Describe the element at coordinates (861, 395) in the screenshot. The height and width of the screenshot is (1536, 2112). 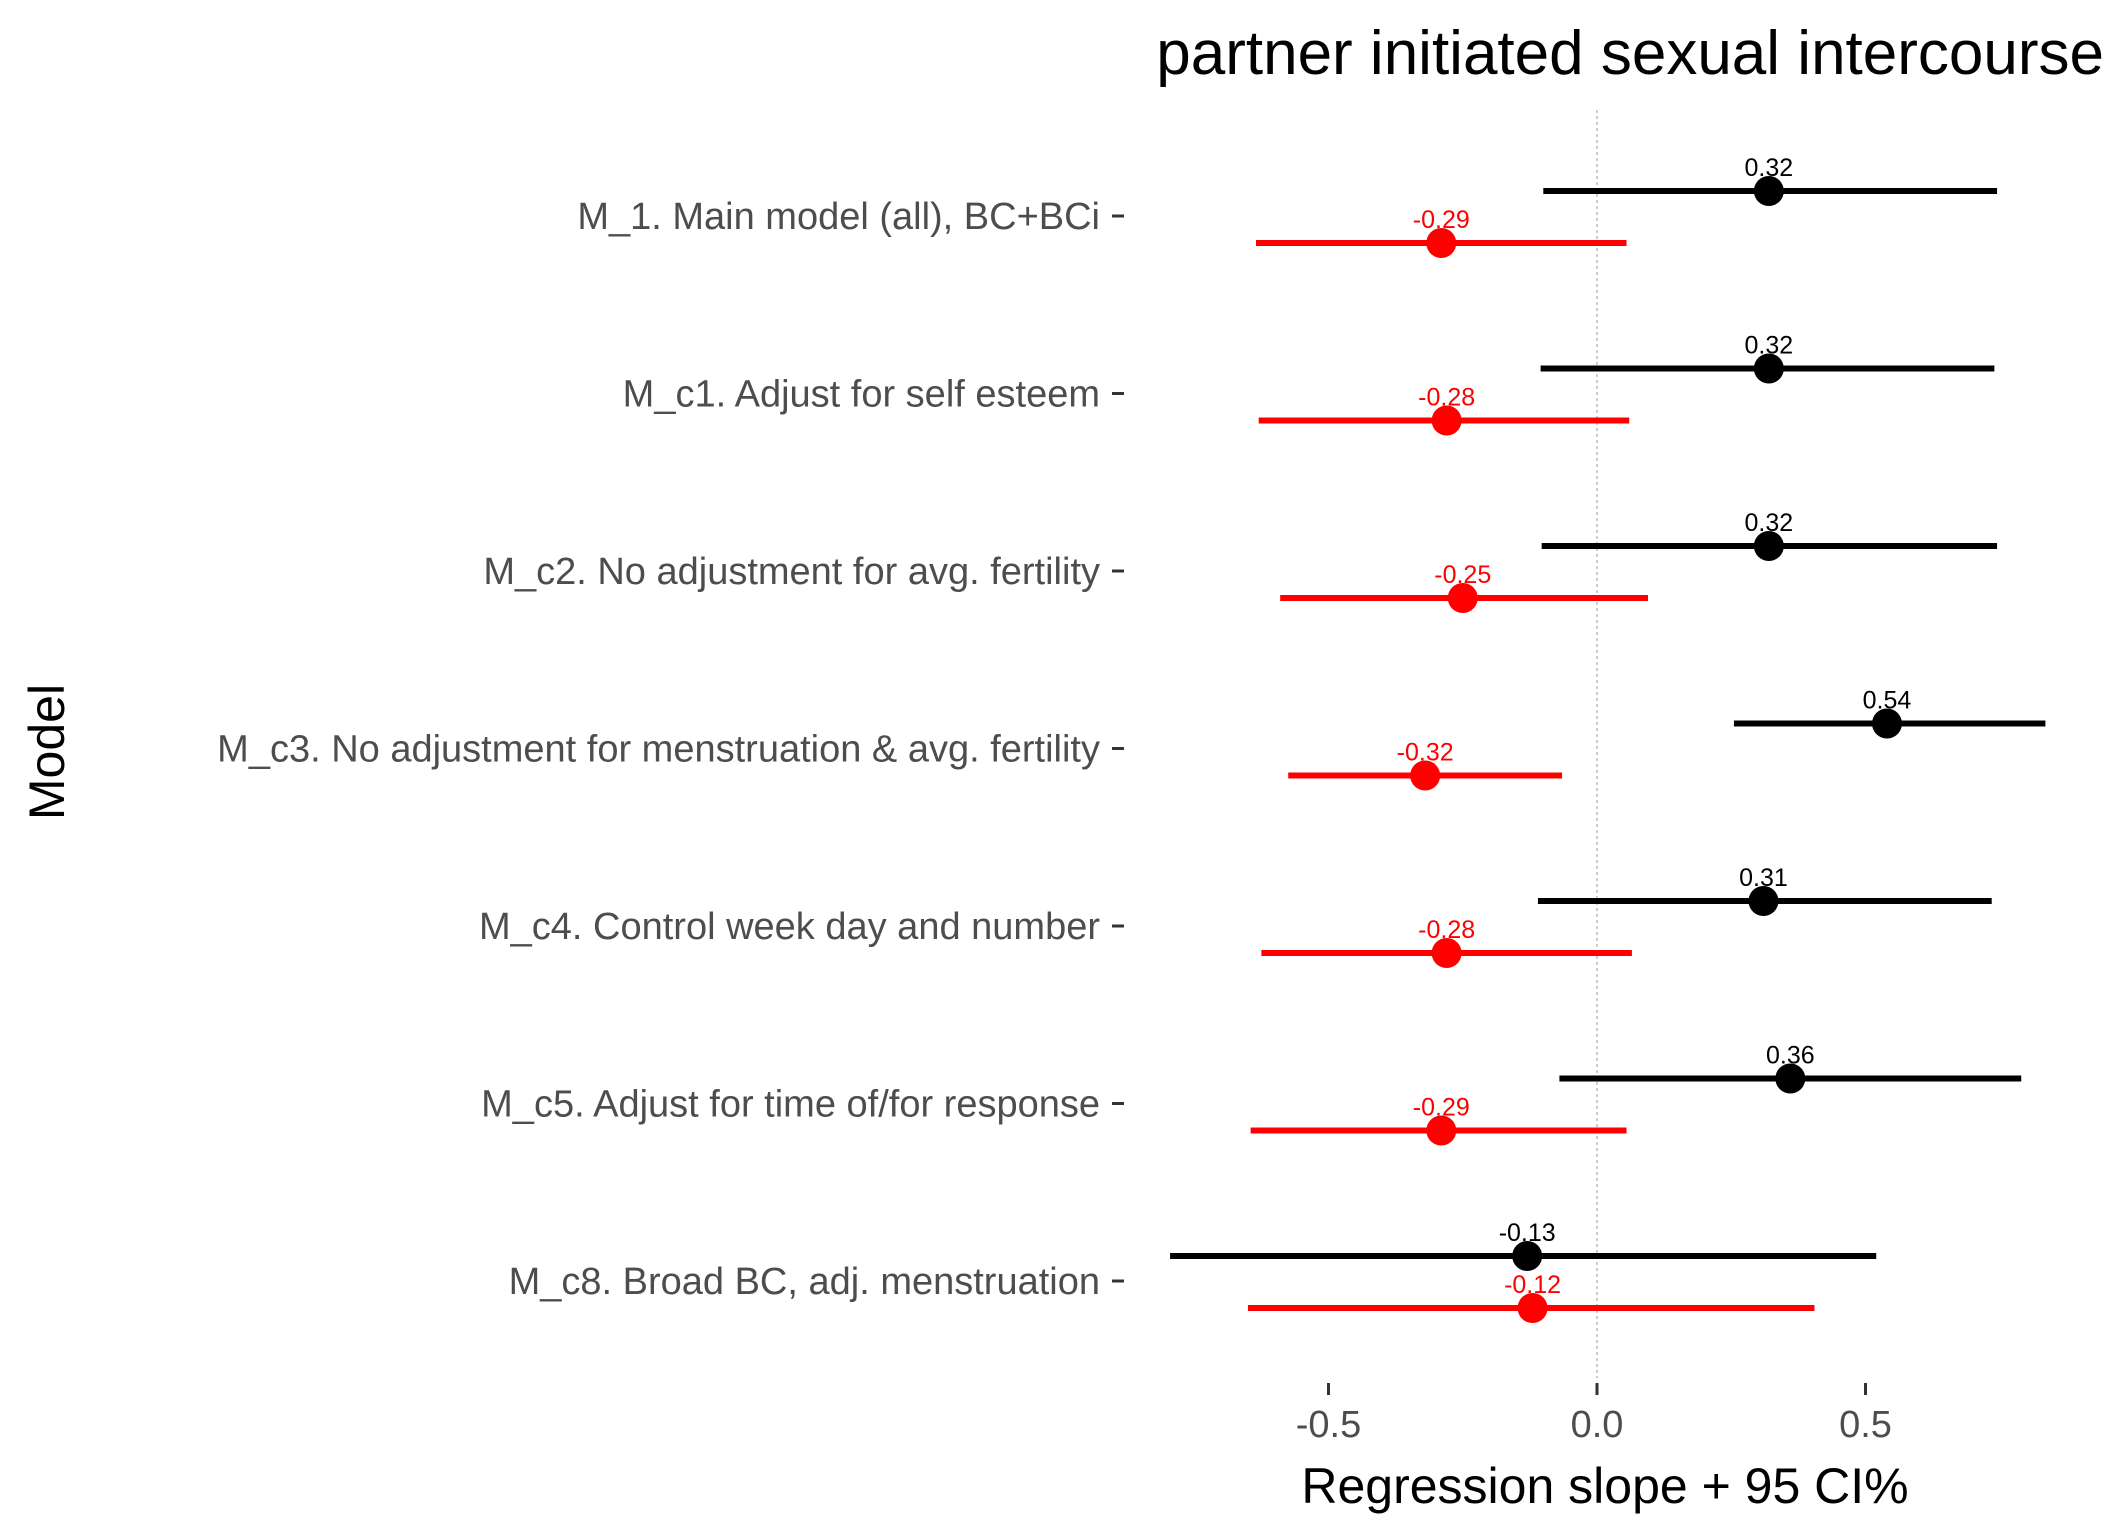
I see `y-tick-label: M_c1. Adjust for self esteem` at that location.